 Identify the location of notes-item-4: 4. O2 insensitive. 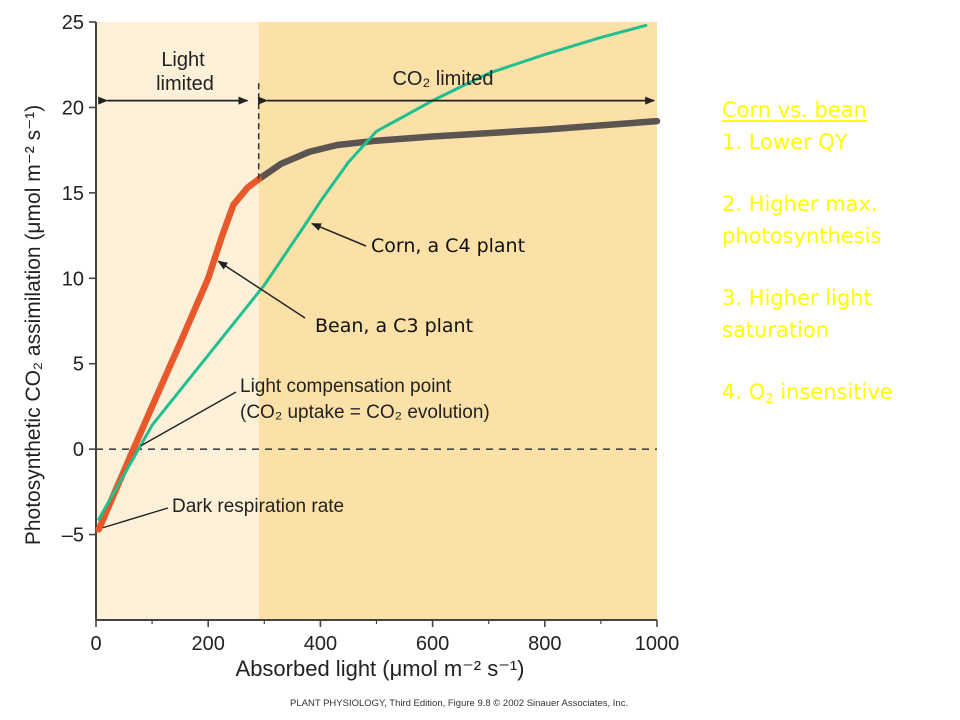
(839, 392).